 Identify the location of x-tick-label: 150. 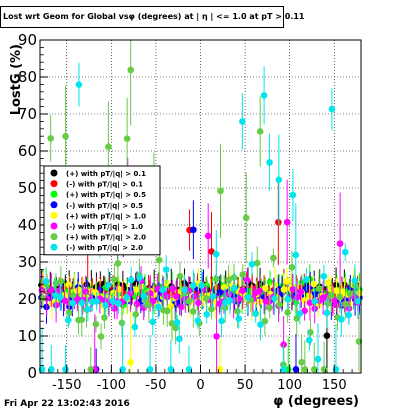
(334, 385).